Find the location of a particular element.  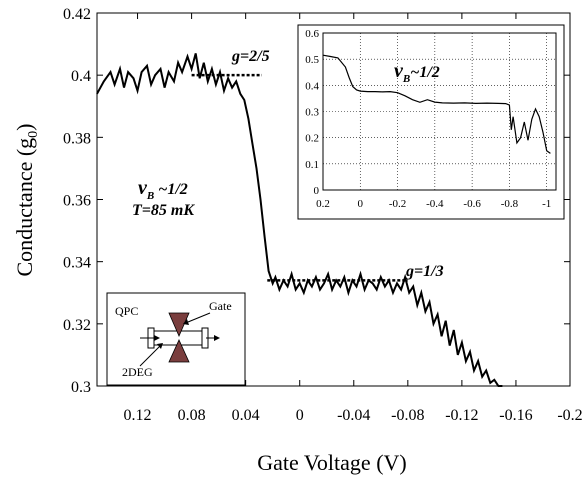

main-x-tick-label: 0.04 is located at coordinates (246, 415).